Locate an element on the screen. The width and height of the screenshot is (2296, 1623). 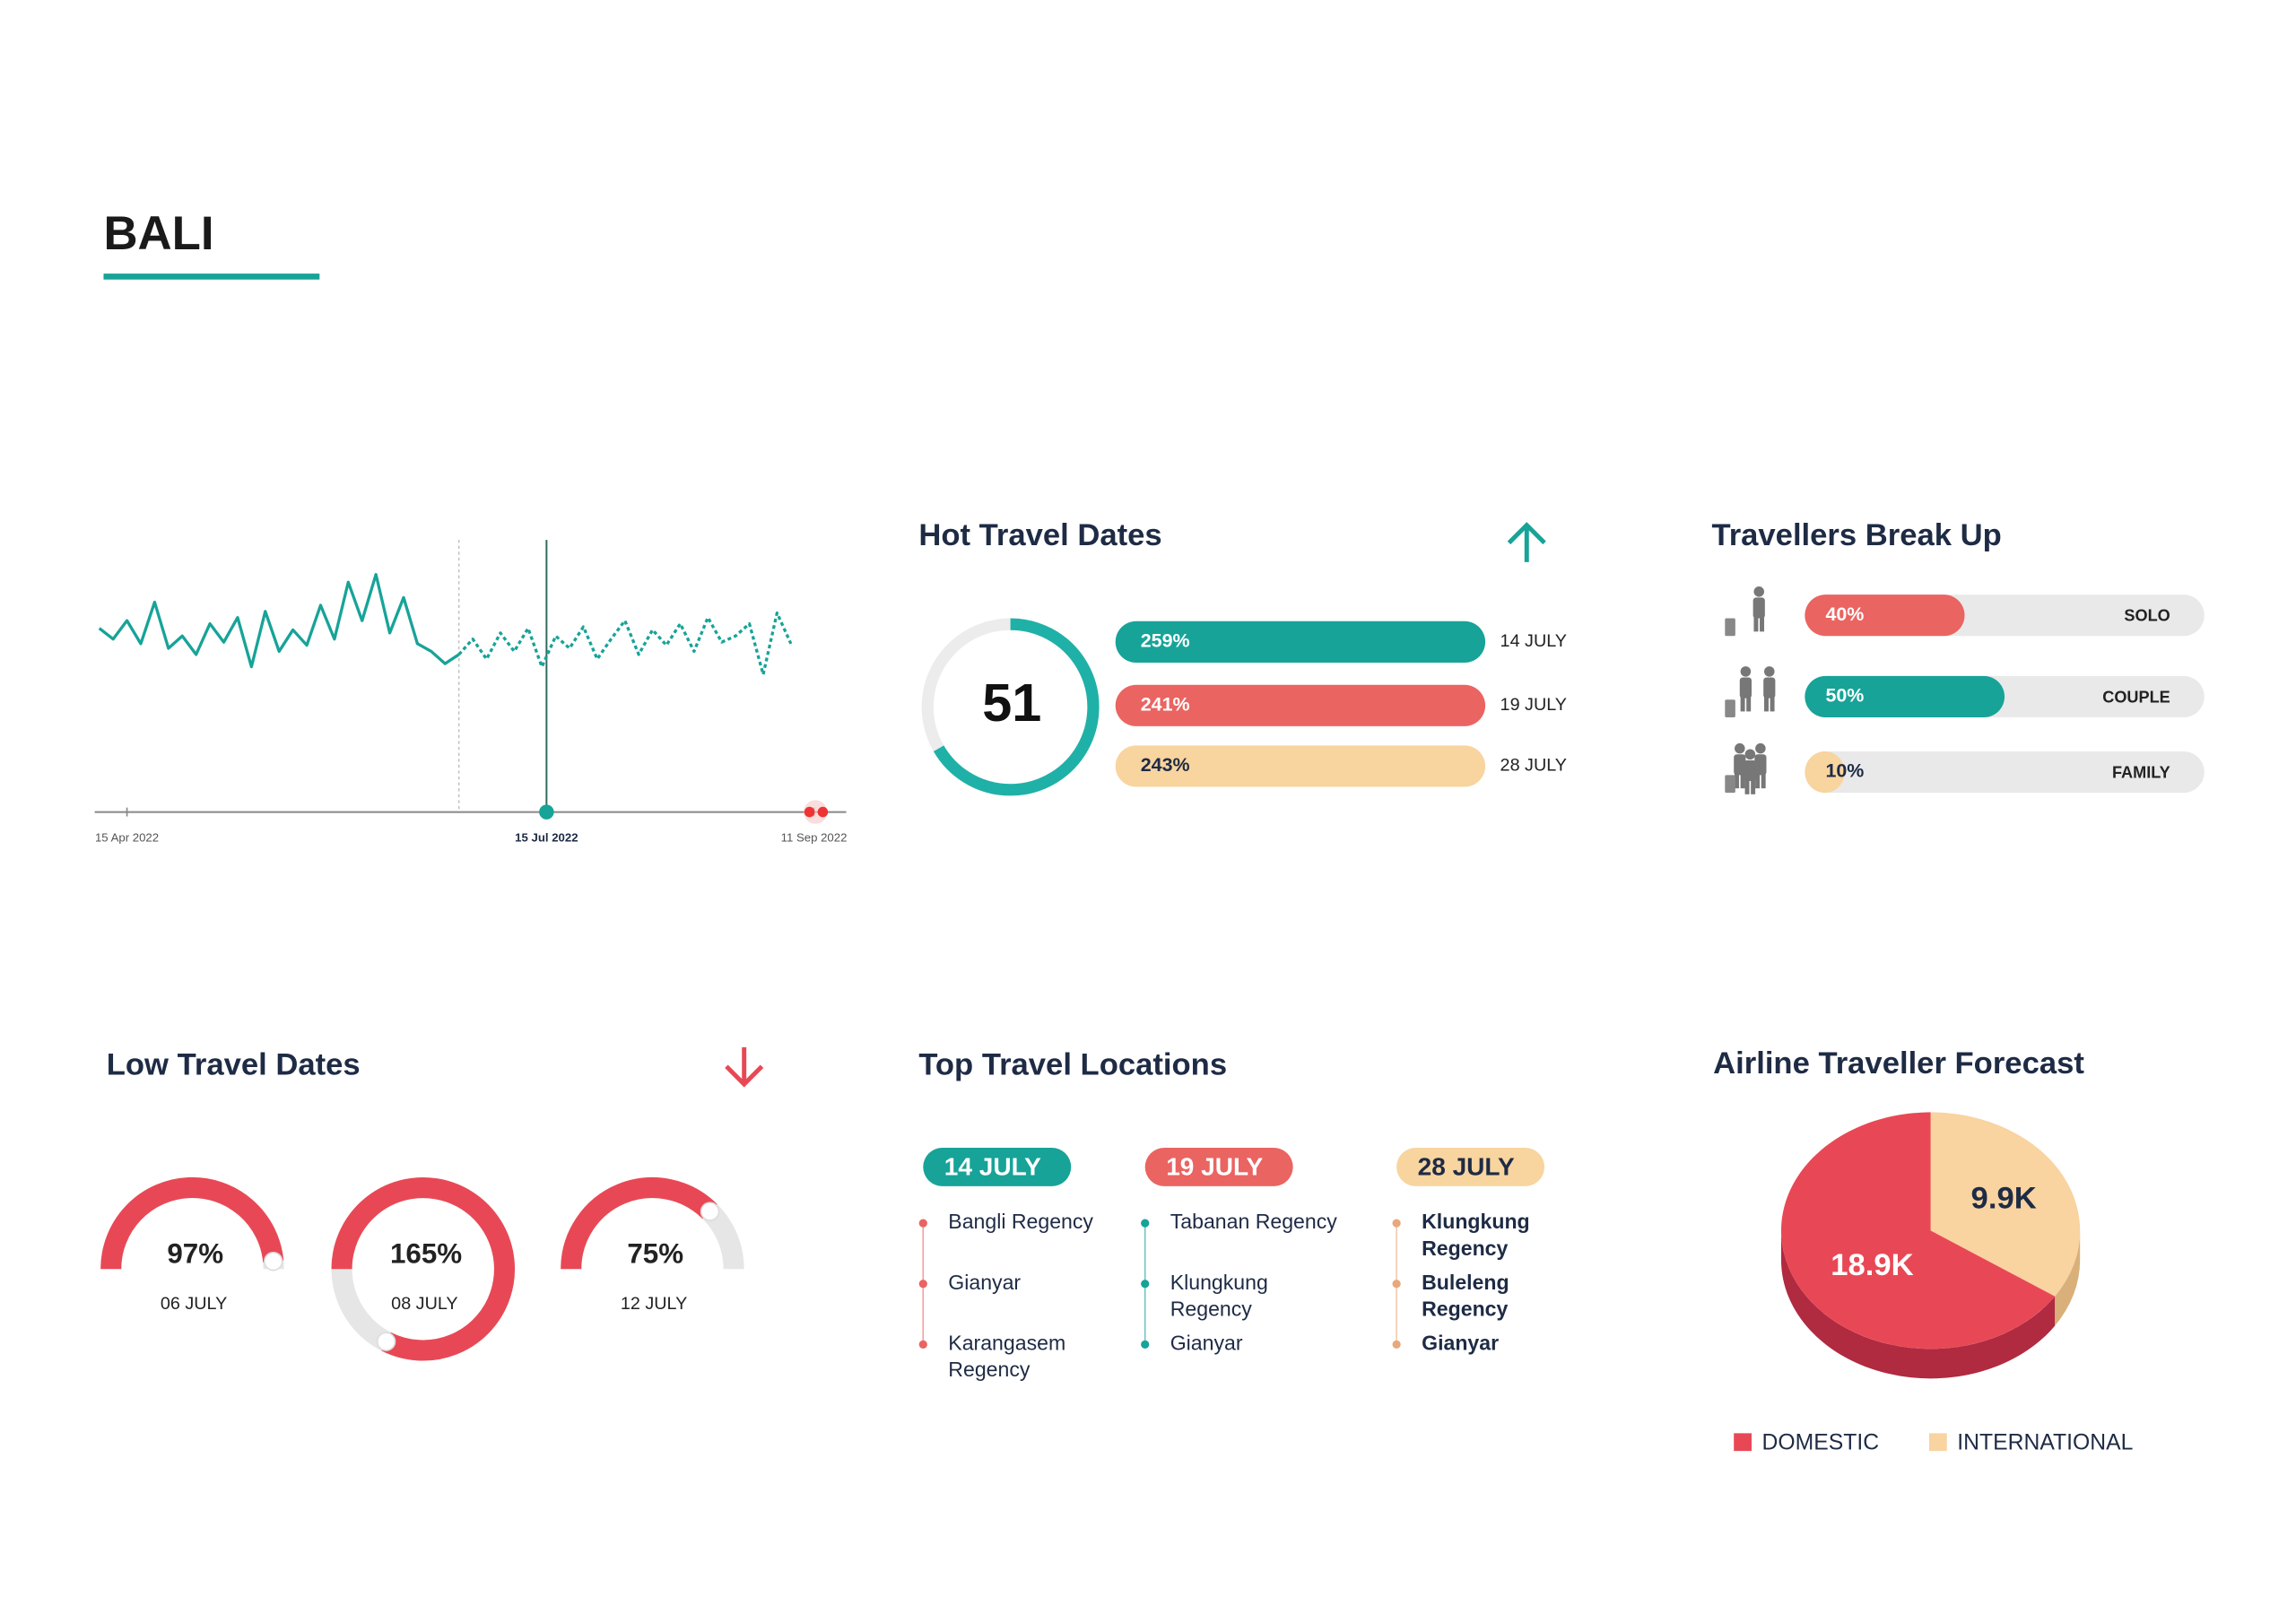
legend-label: DOMESTIC is located at coordinates (1821, 1442).